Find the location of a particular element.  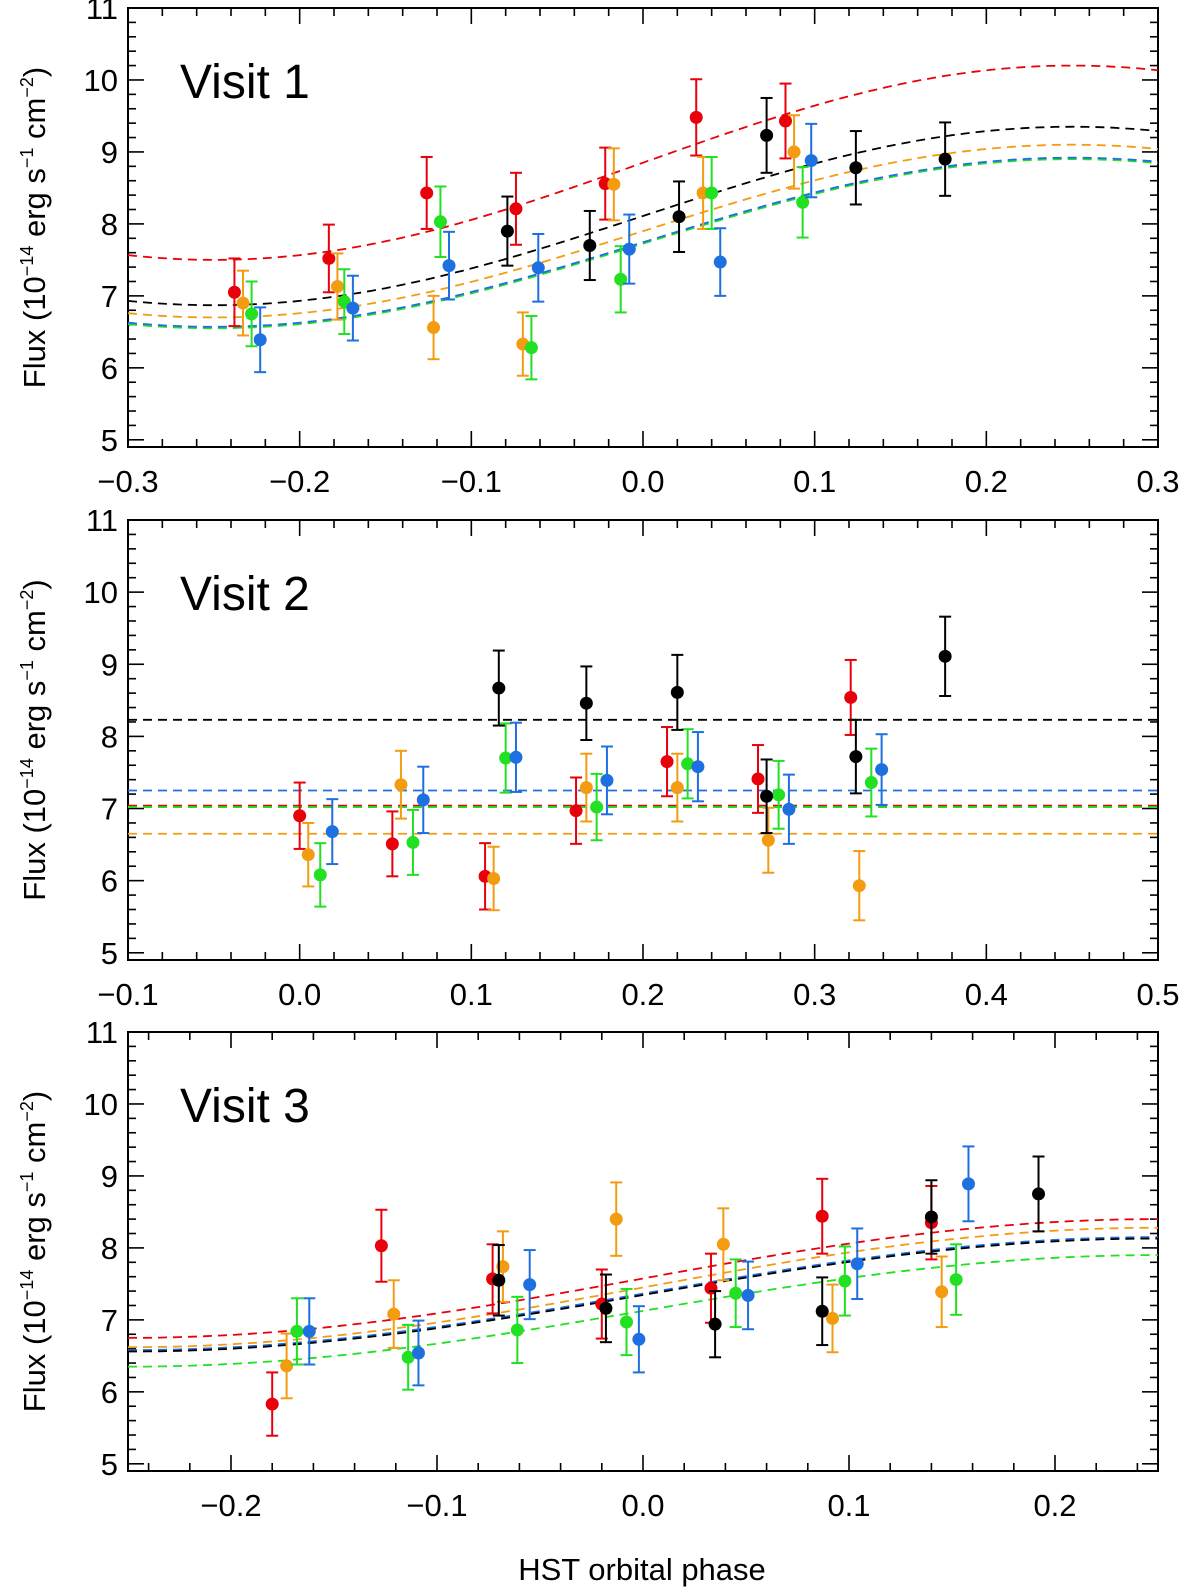

model-curve-orange is located at coordinates (643, 231).